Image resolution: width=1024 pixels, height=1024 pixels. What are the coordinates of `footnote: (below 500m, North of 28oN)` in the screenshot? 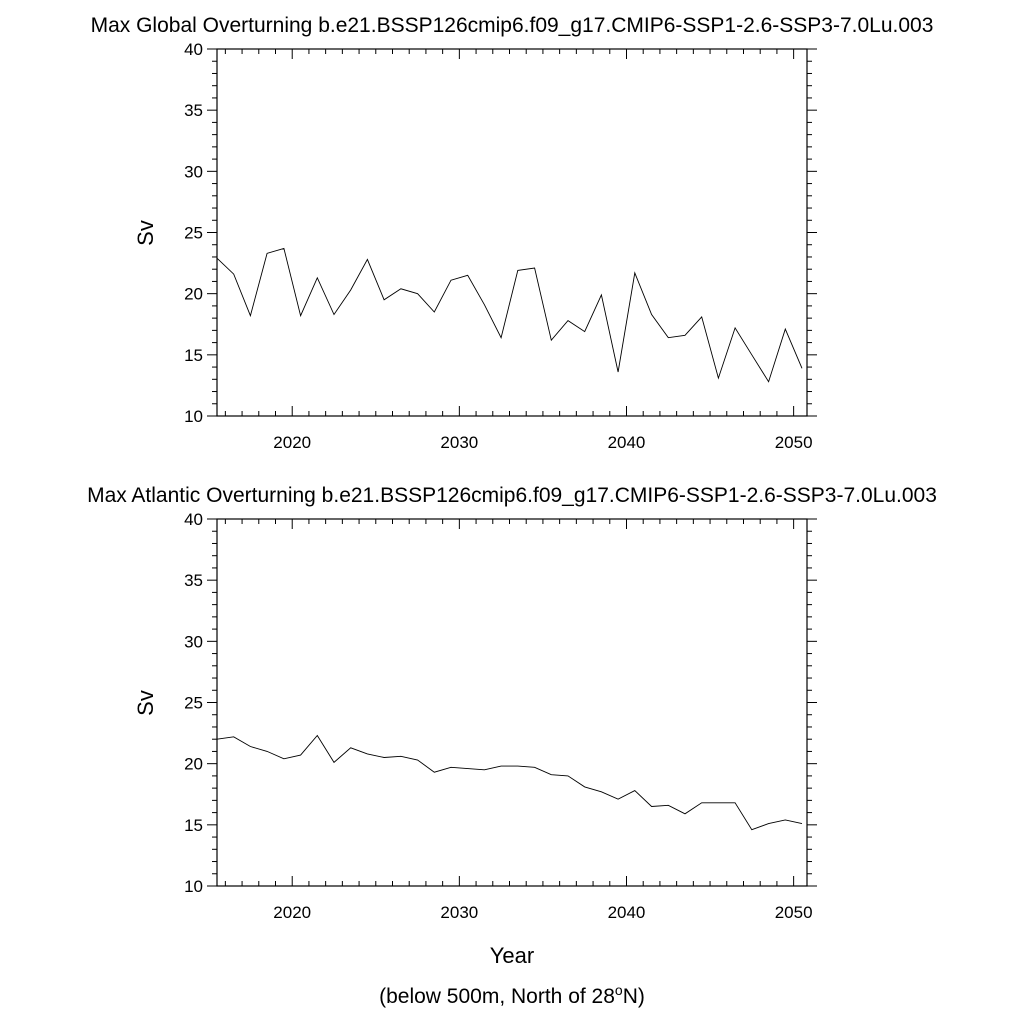 It's located at (512, 995).